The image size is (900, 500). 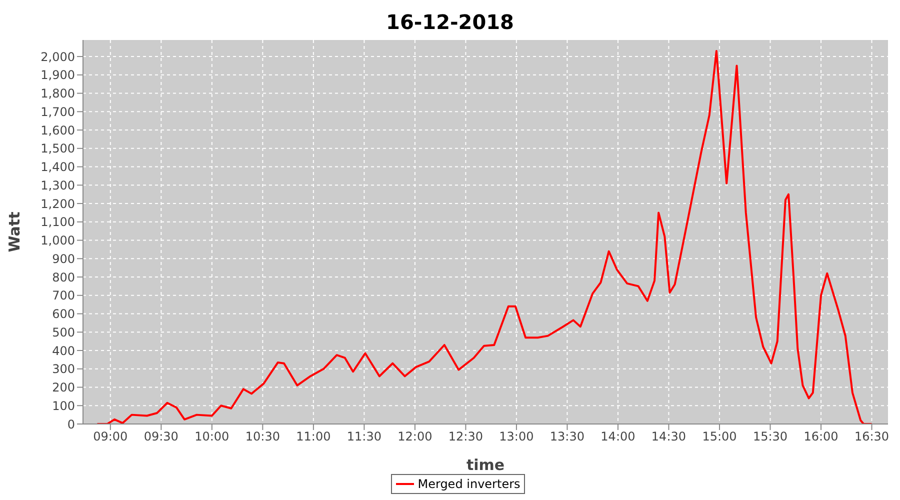 What do you see at coordinates (63, 369) in the screenshot?
I see `y-tick-label: 300` at bounding box center [63, 369].